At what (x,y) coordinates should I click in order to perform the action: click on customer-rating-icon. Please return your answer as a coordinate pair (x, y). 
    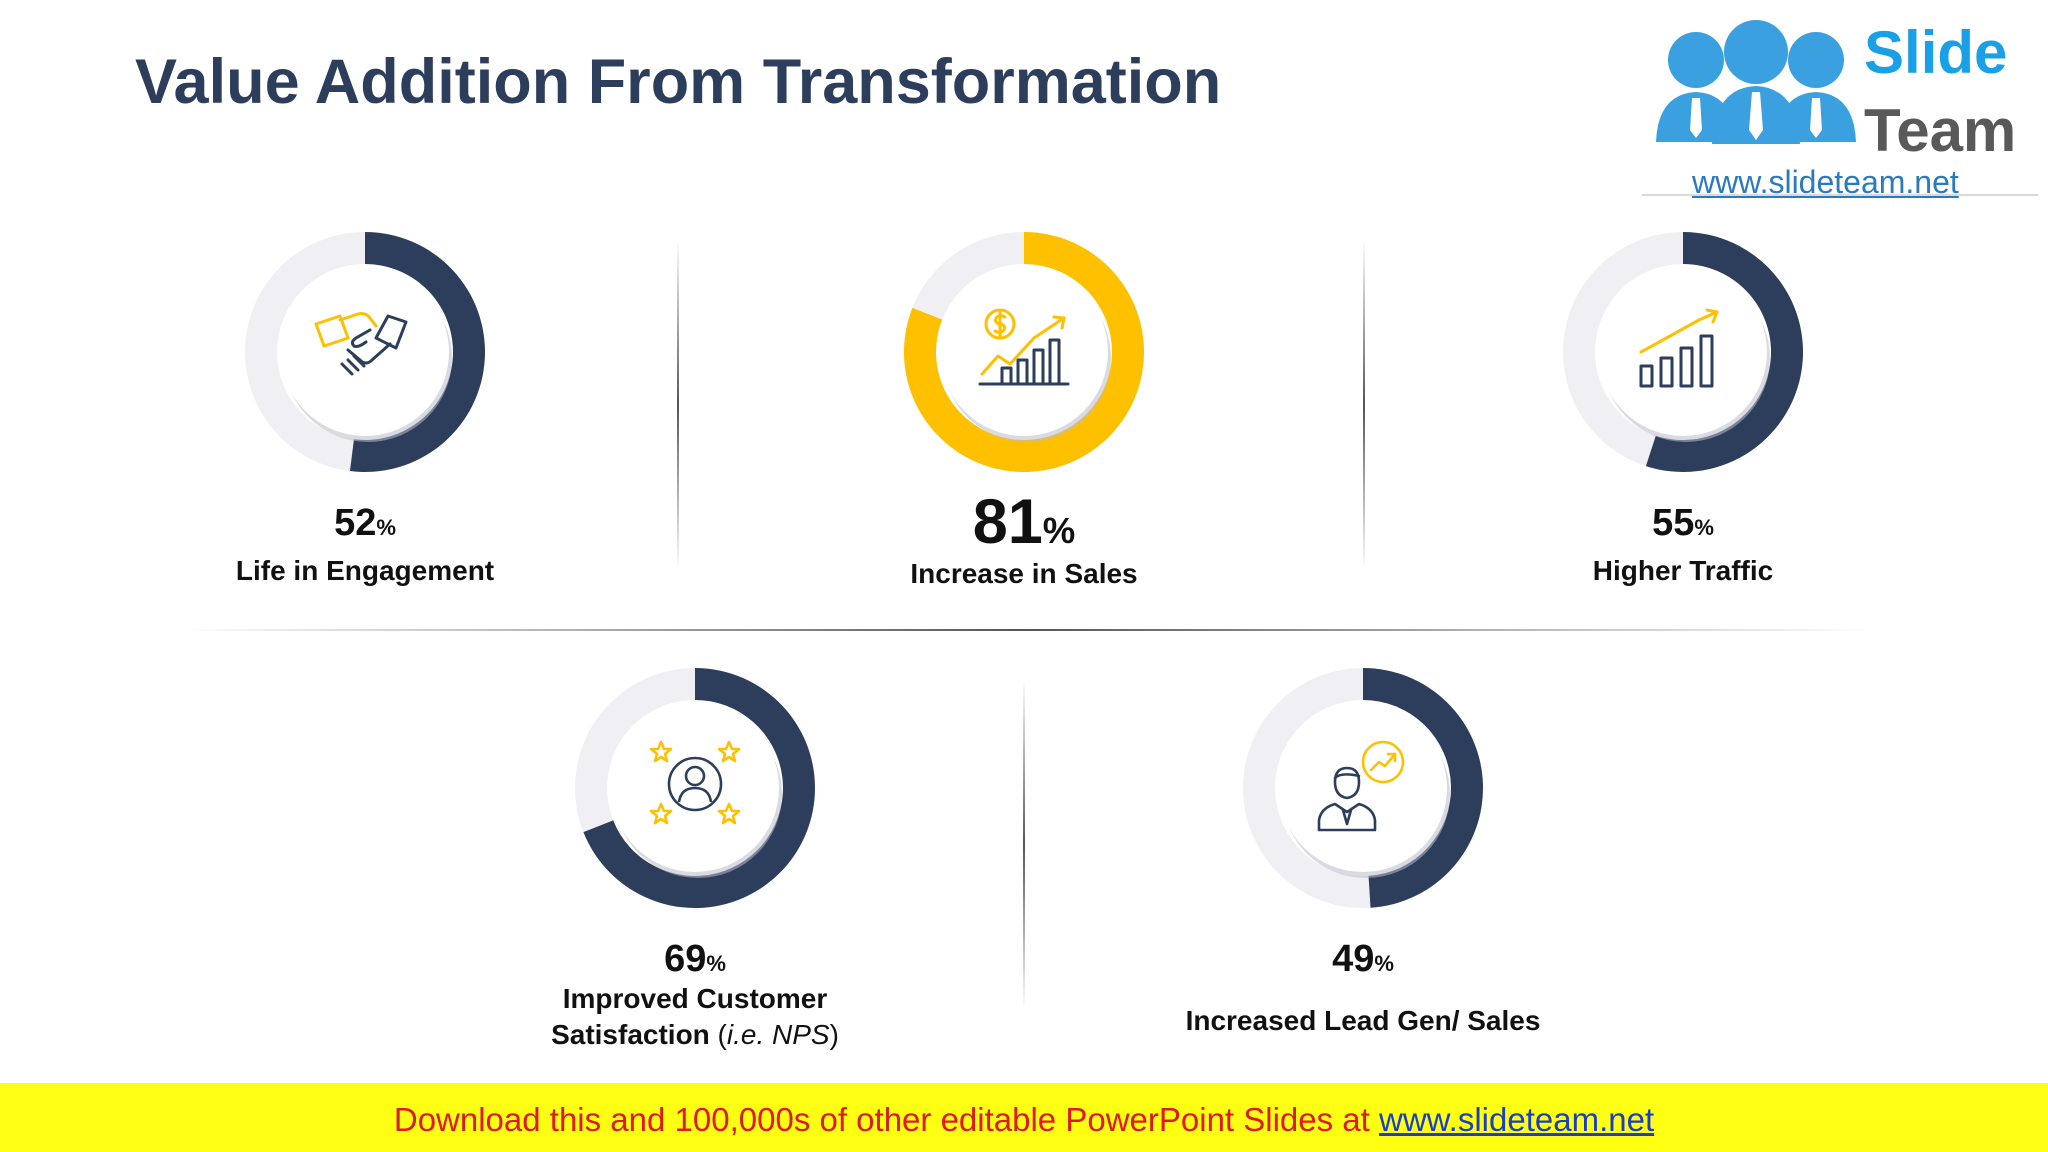
    Looking at the image, I should click on (695, 782).